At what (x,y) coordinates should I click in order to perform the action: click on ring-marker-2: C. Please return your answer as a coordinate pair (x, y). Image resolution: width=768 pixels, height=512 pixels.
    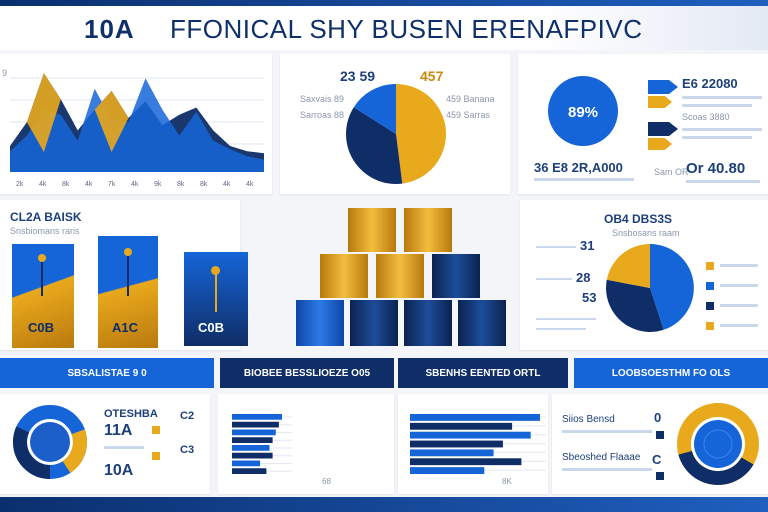
    Looking at the image, I should click on (657, 459).